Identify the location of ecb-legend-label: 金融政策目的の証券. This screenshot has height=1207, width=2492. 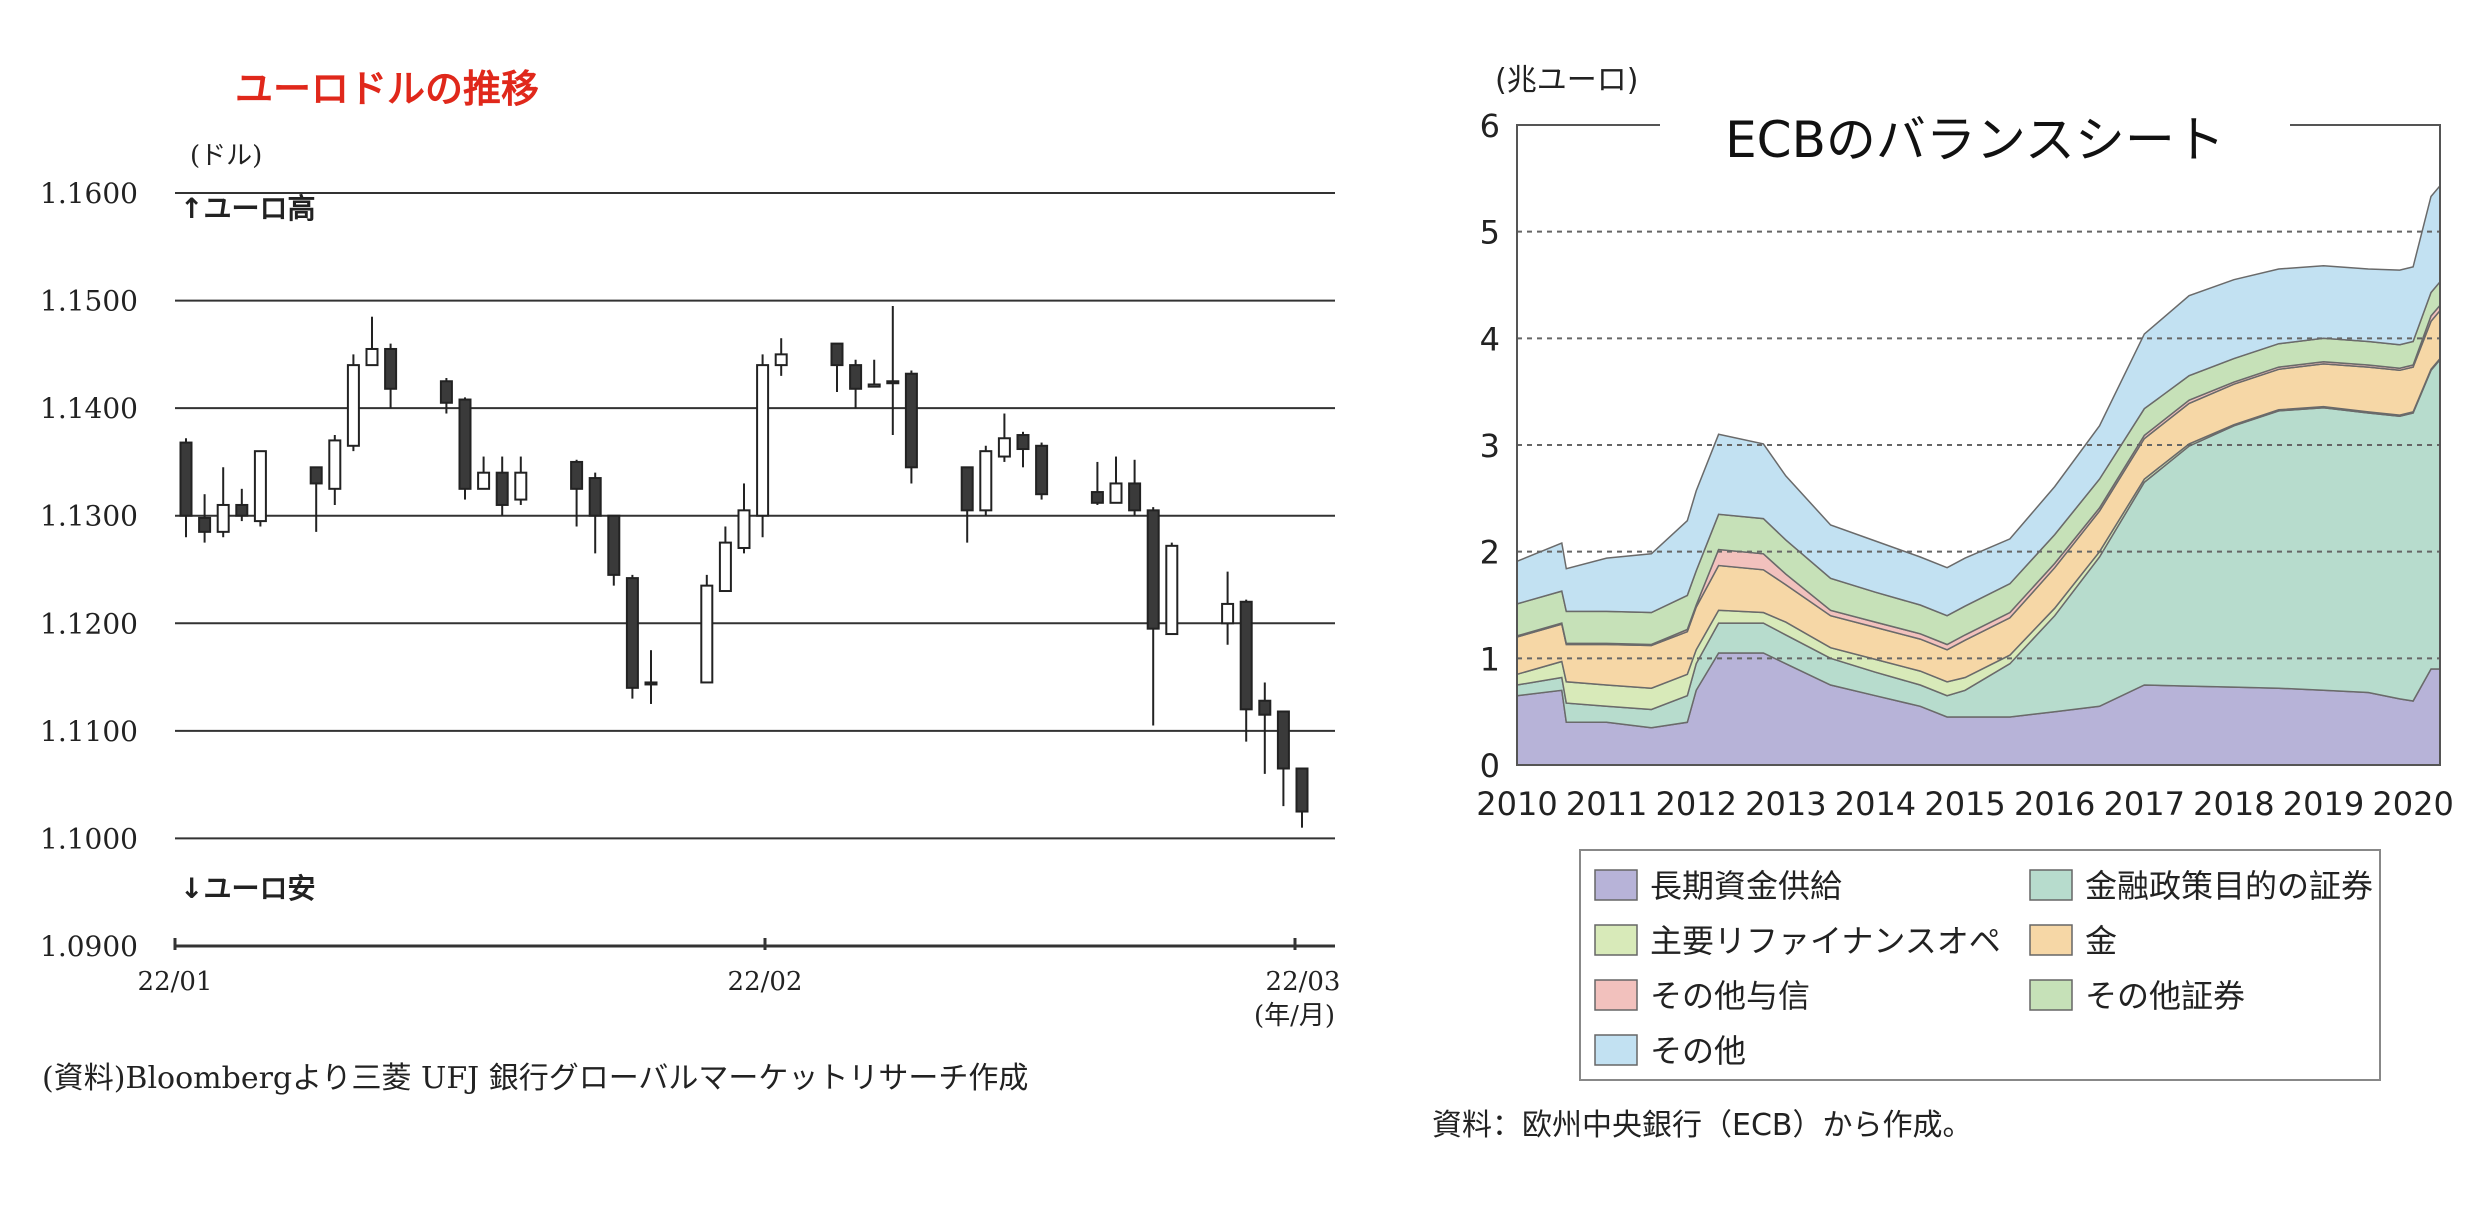
(2229, 886).